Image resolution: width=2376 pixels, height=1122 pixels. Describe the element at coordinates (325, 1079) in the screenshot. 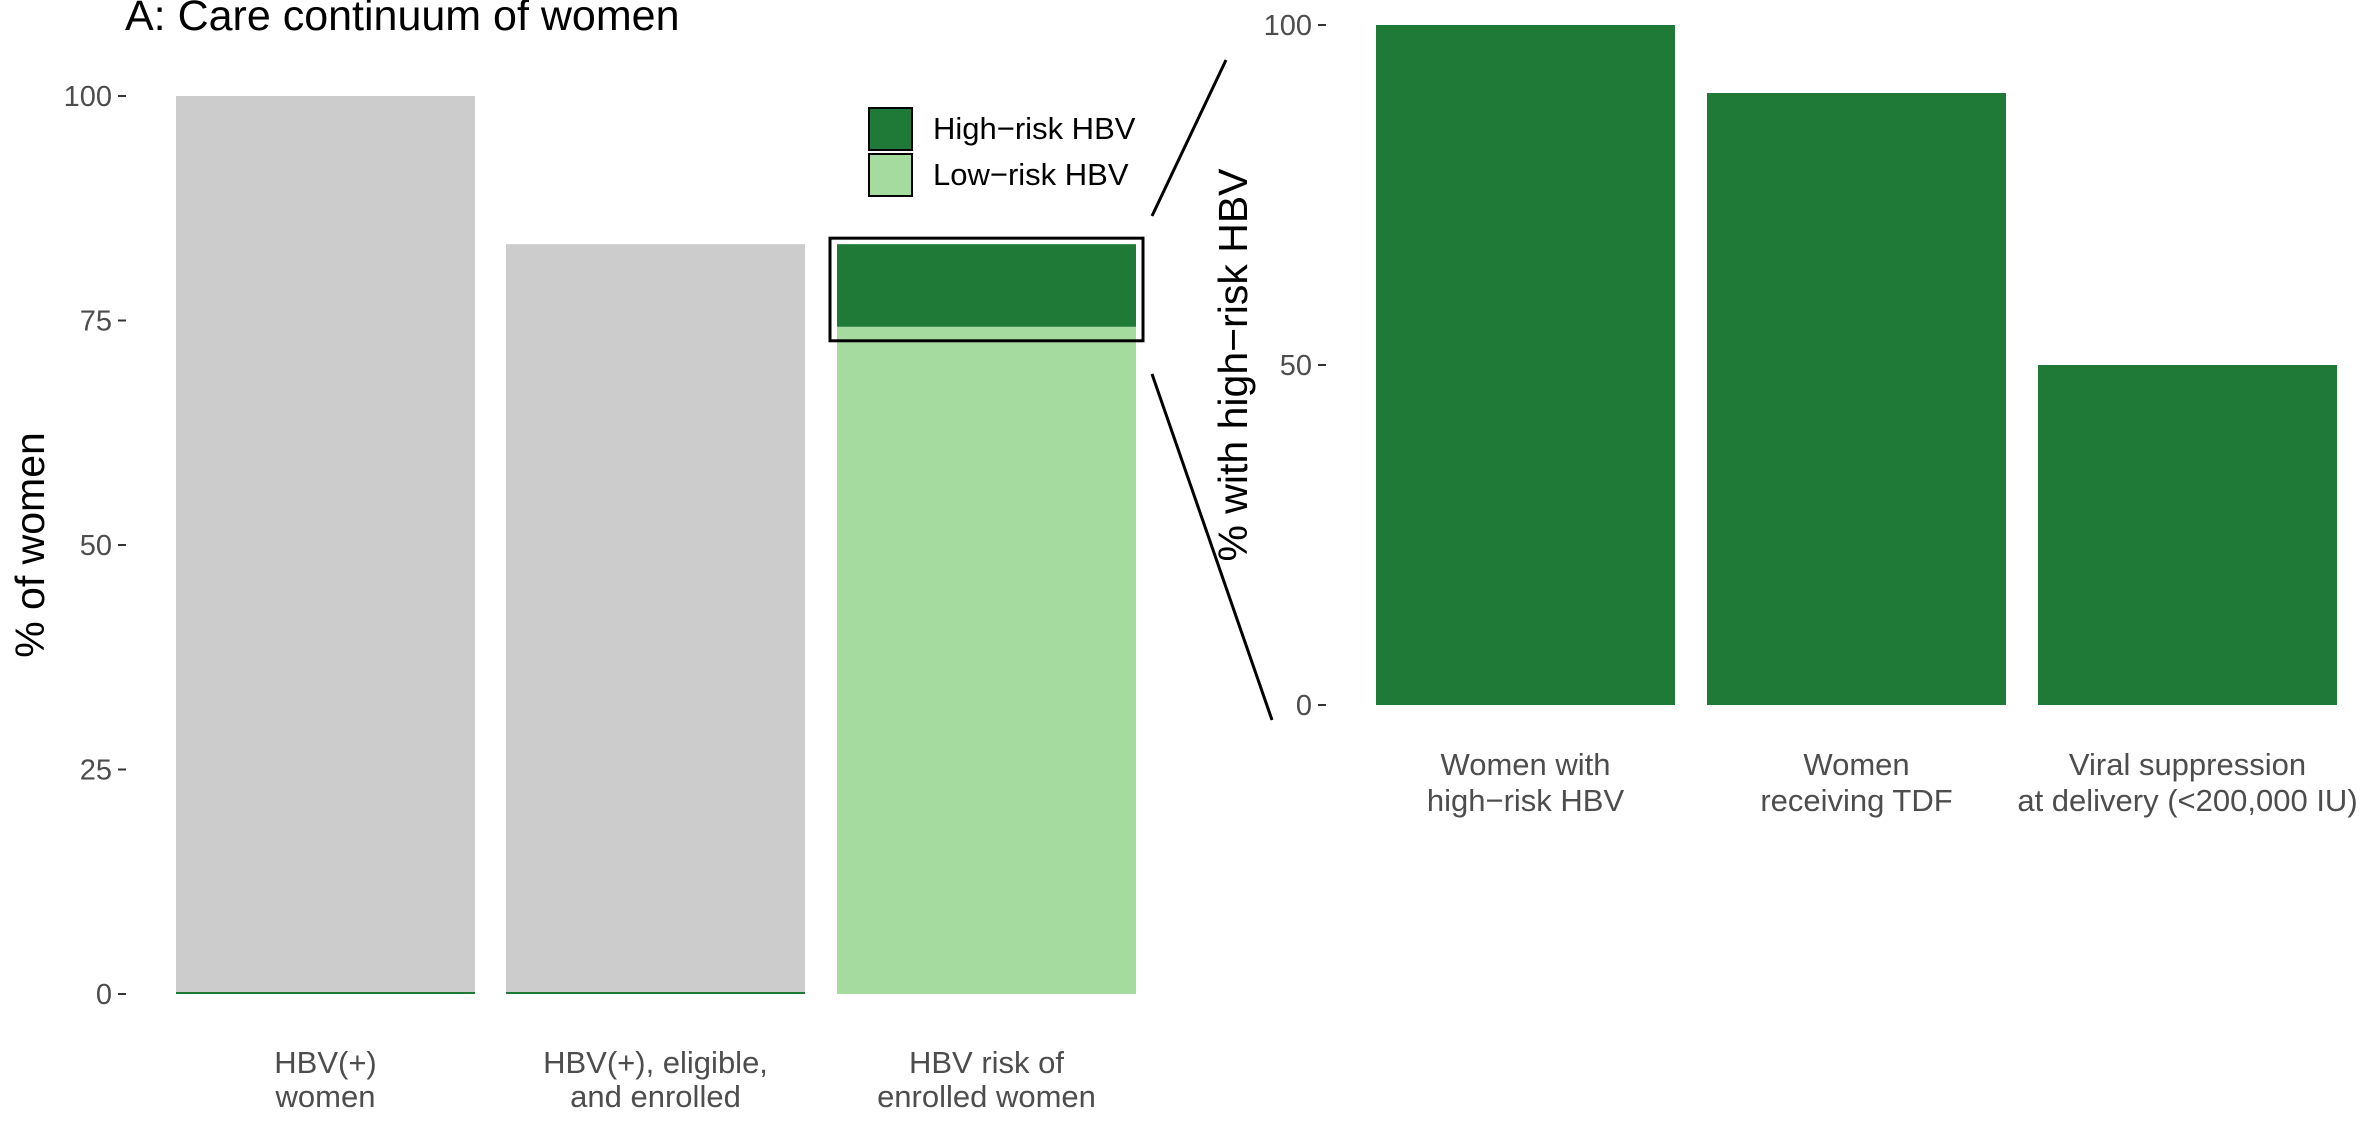

I see `x-category-label: HBV(+) women` at that location.